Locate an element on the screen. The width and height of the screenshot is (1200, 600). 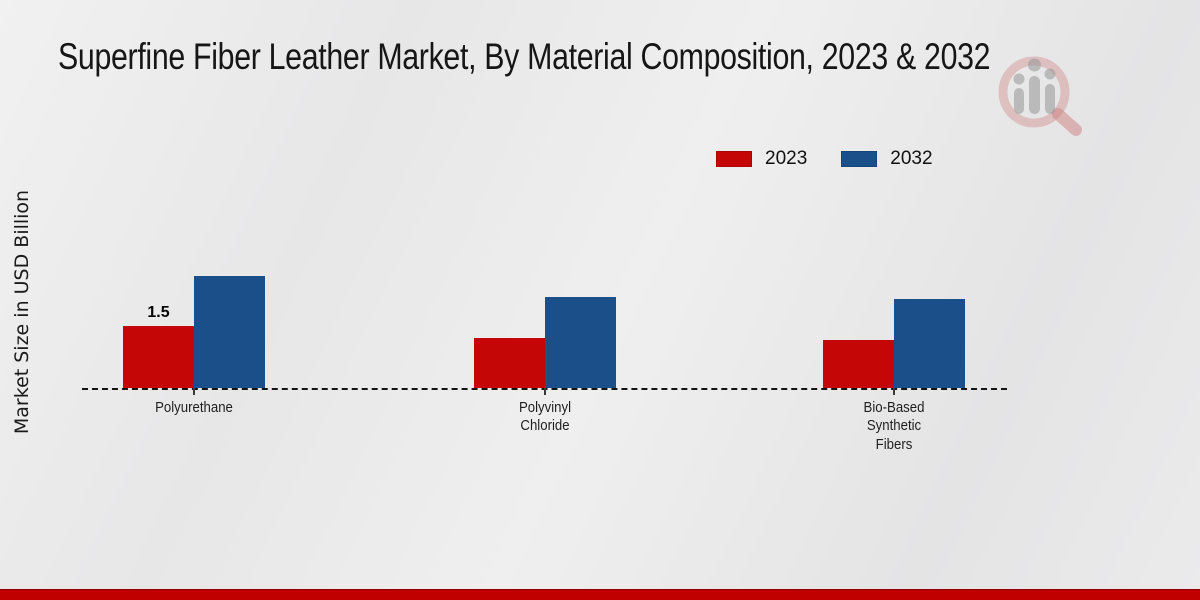
bar-2023-bio-based-synthetic-fibers is located at coordinates (858, 364).